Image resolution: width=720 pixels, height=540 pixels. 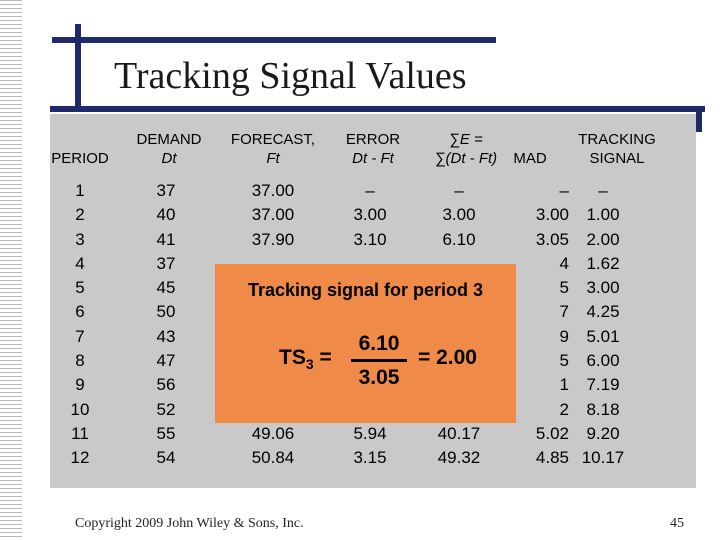 What do you see at coordinates (290, 76) in the screenshot?
I see `page-title: Tracking Signal Values` at bounding box center [290, 76].